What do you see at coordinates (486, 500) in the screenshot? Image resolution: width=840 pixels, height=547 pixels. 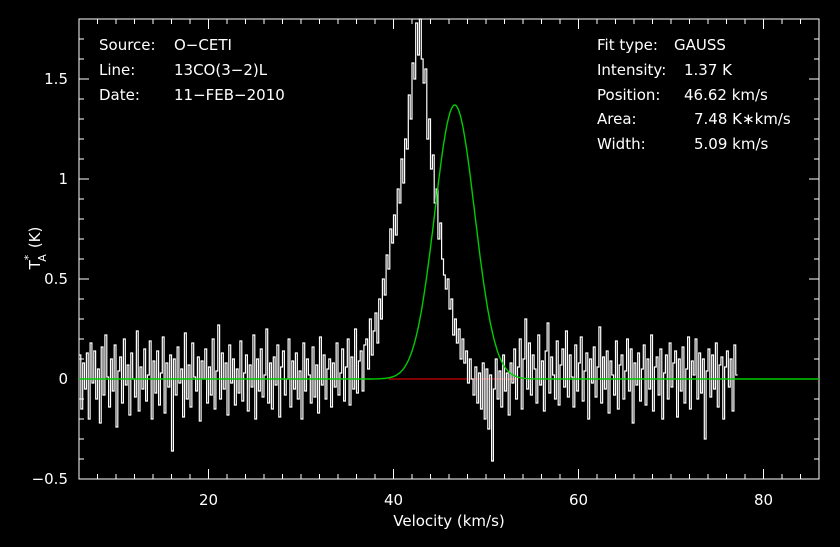 I see `x-tick-labels: 20 40 60 80` at bounding box center [486, 500].